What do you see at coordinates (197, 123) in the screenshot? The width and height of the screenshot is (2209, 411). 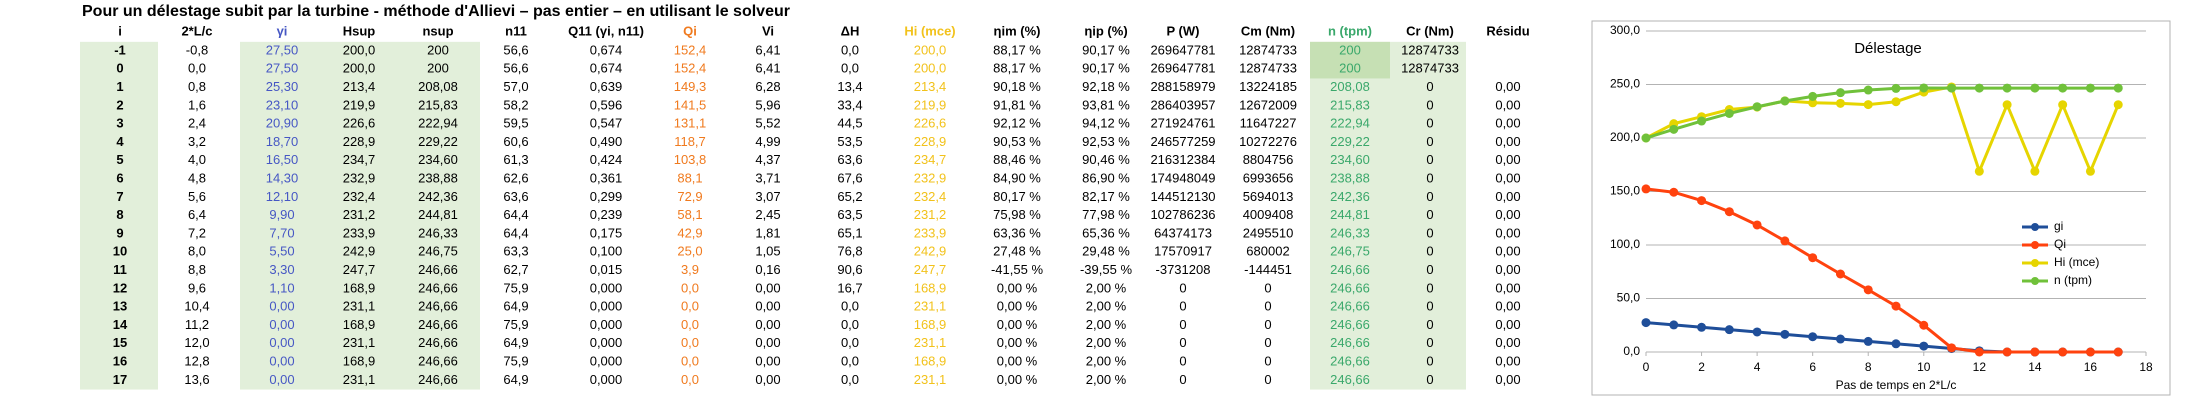 I see `table-cell: 2,4` at bounding box center [197, 123].